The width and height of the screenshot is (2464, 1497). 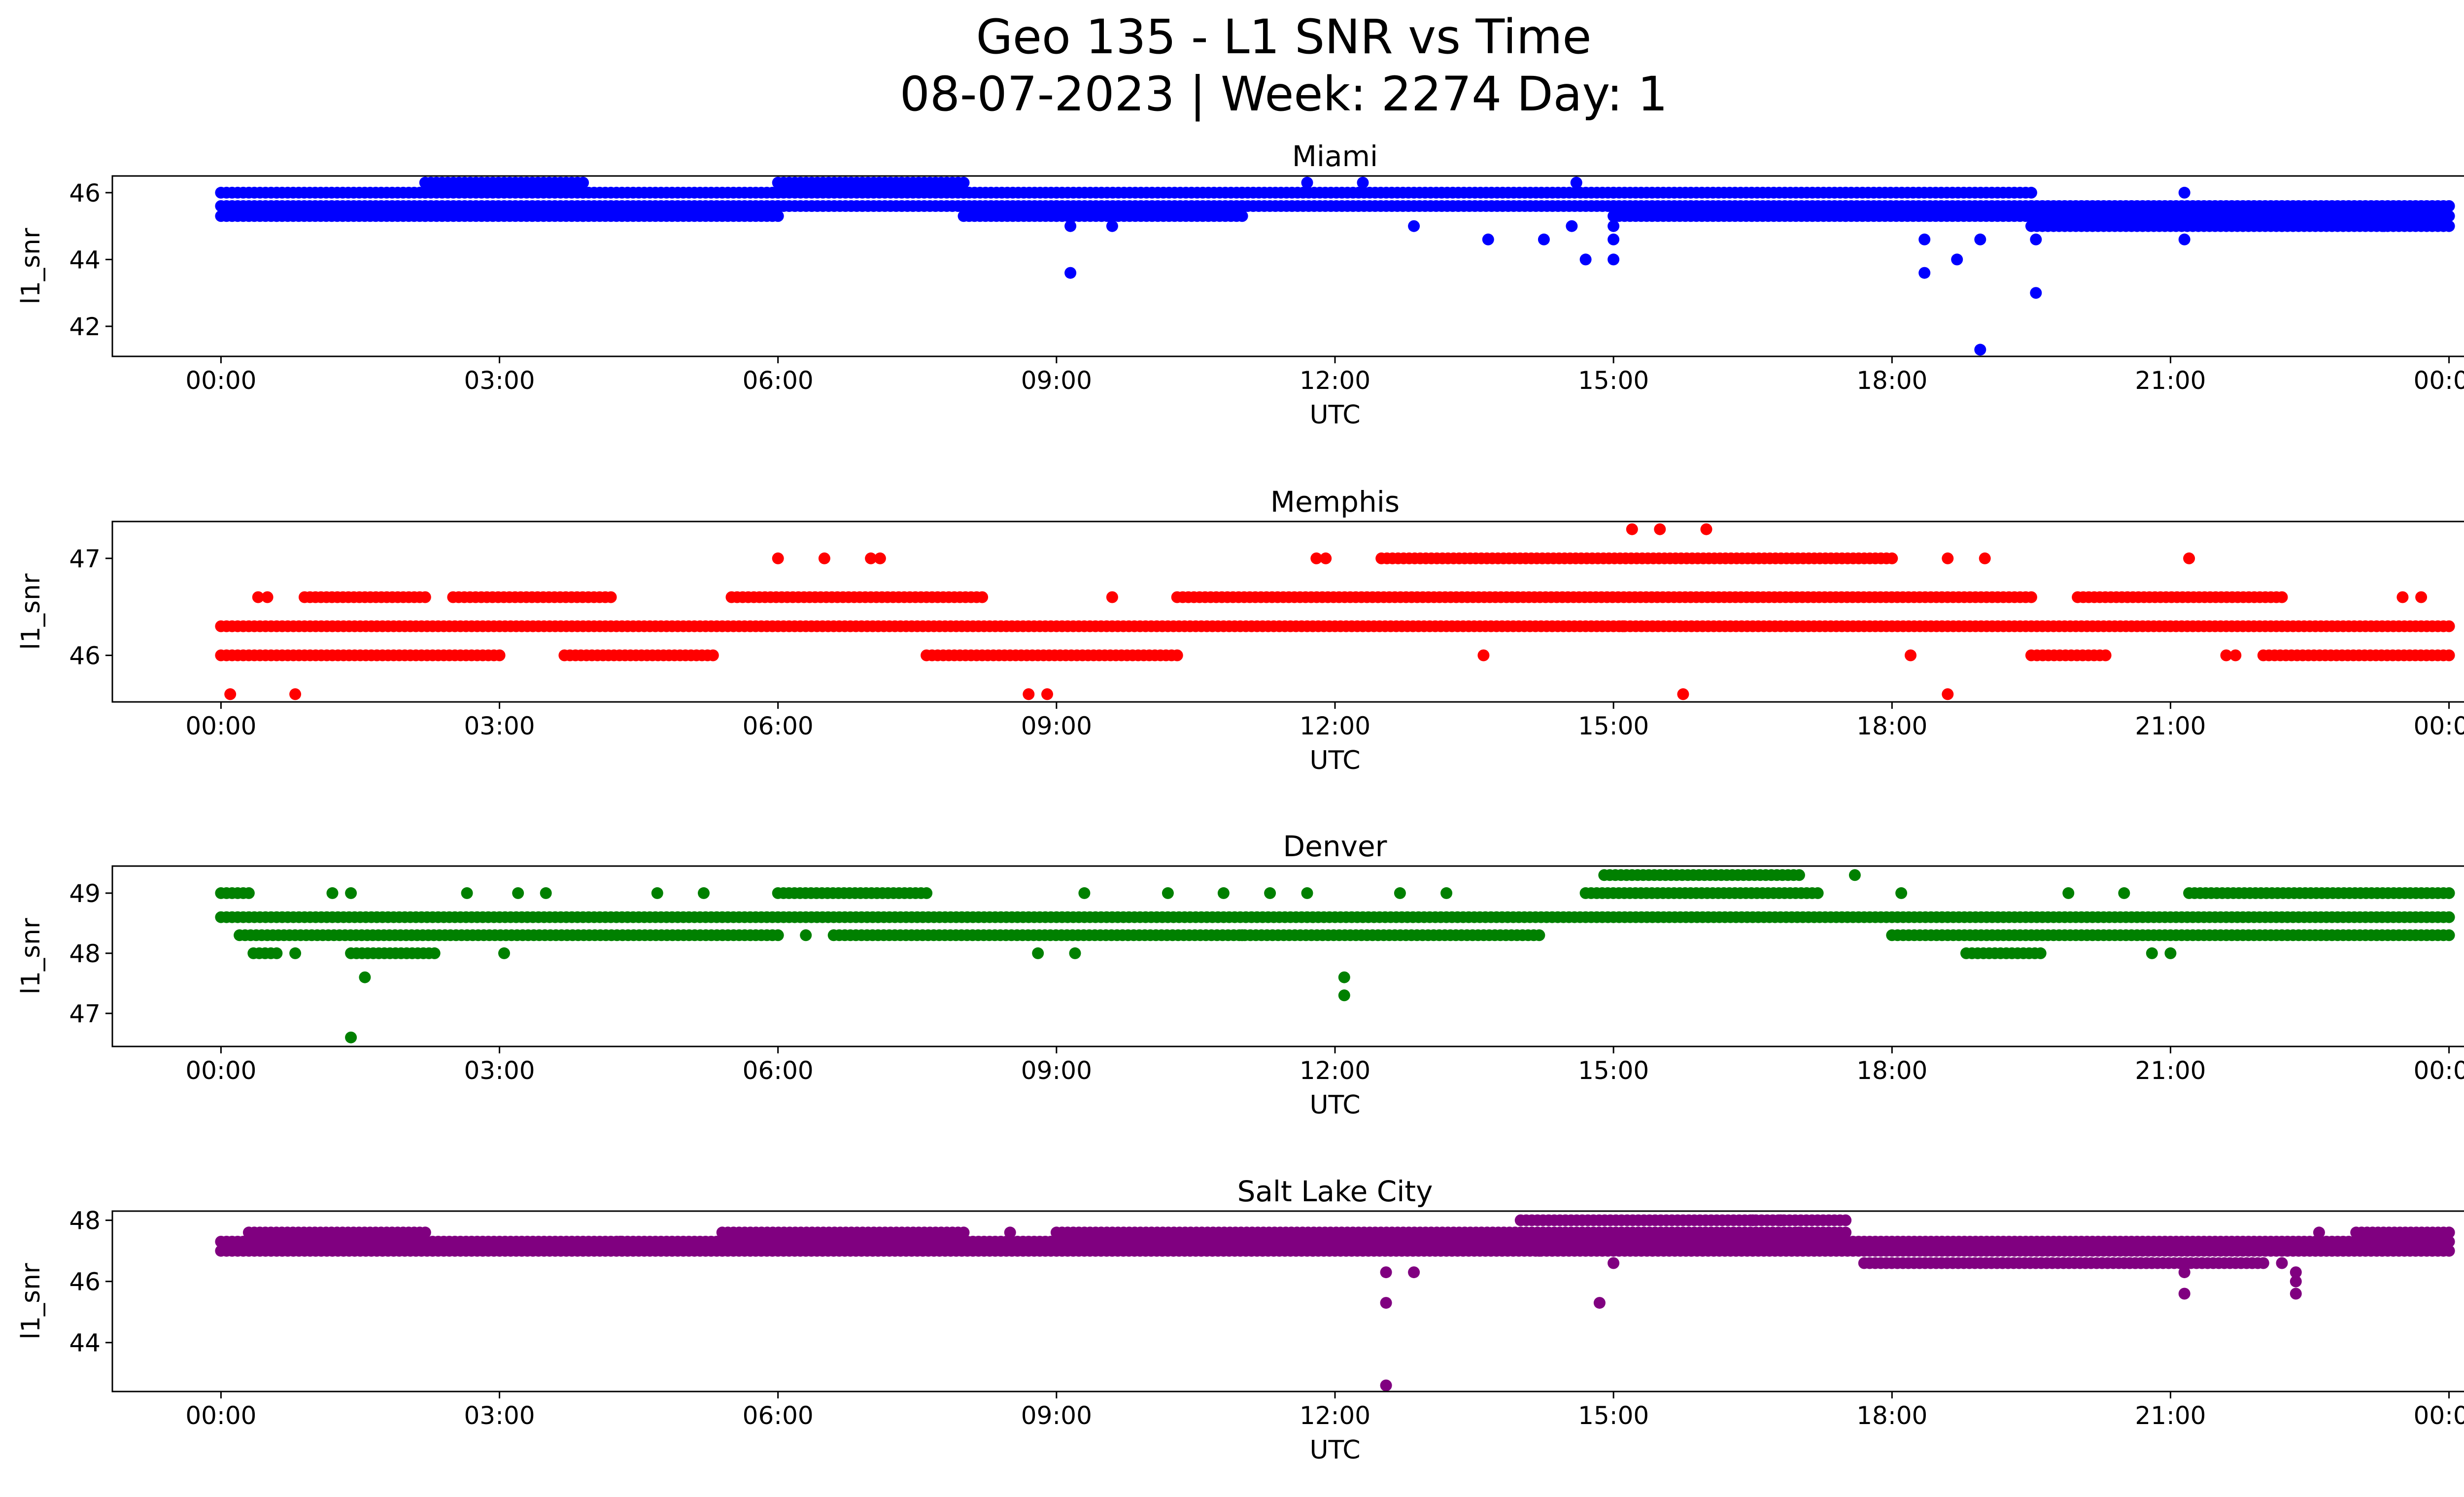 I want to click on x-tick-label: 21:00, so click(x=2170, y=726).